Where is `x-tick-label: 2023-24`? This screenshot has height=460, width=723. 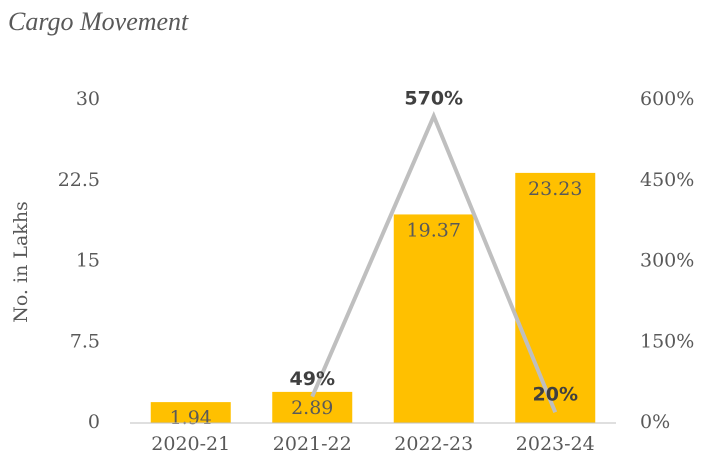
x-tick-label: 2023-24 is located at coordinates (555, 444).